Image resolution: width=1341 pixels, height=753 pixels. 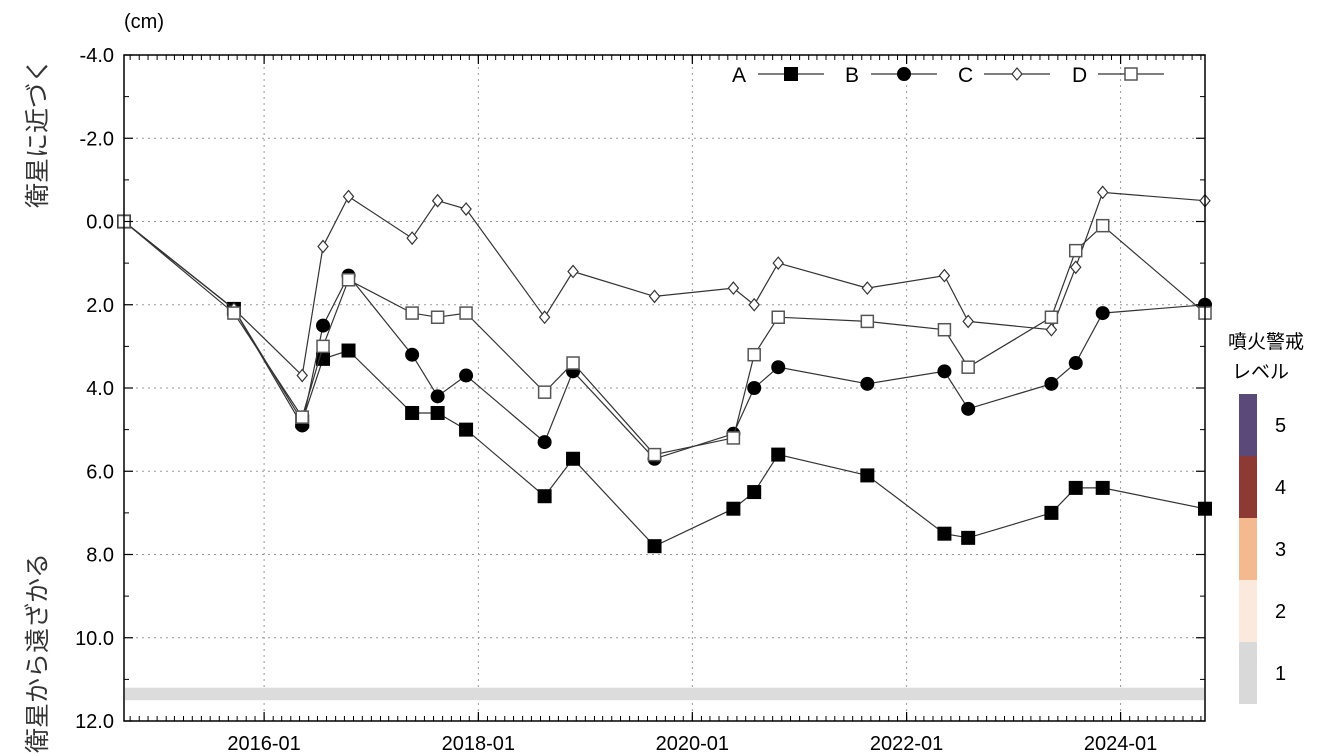 I want to click on alert-level-title-line2: レベル, so click(x=1260, y=372).